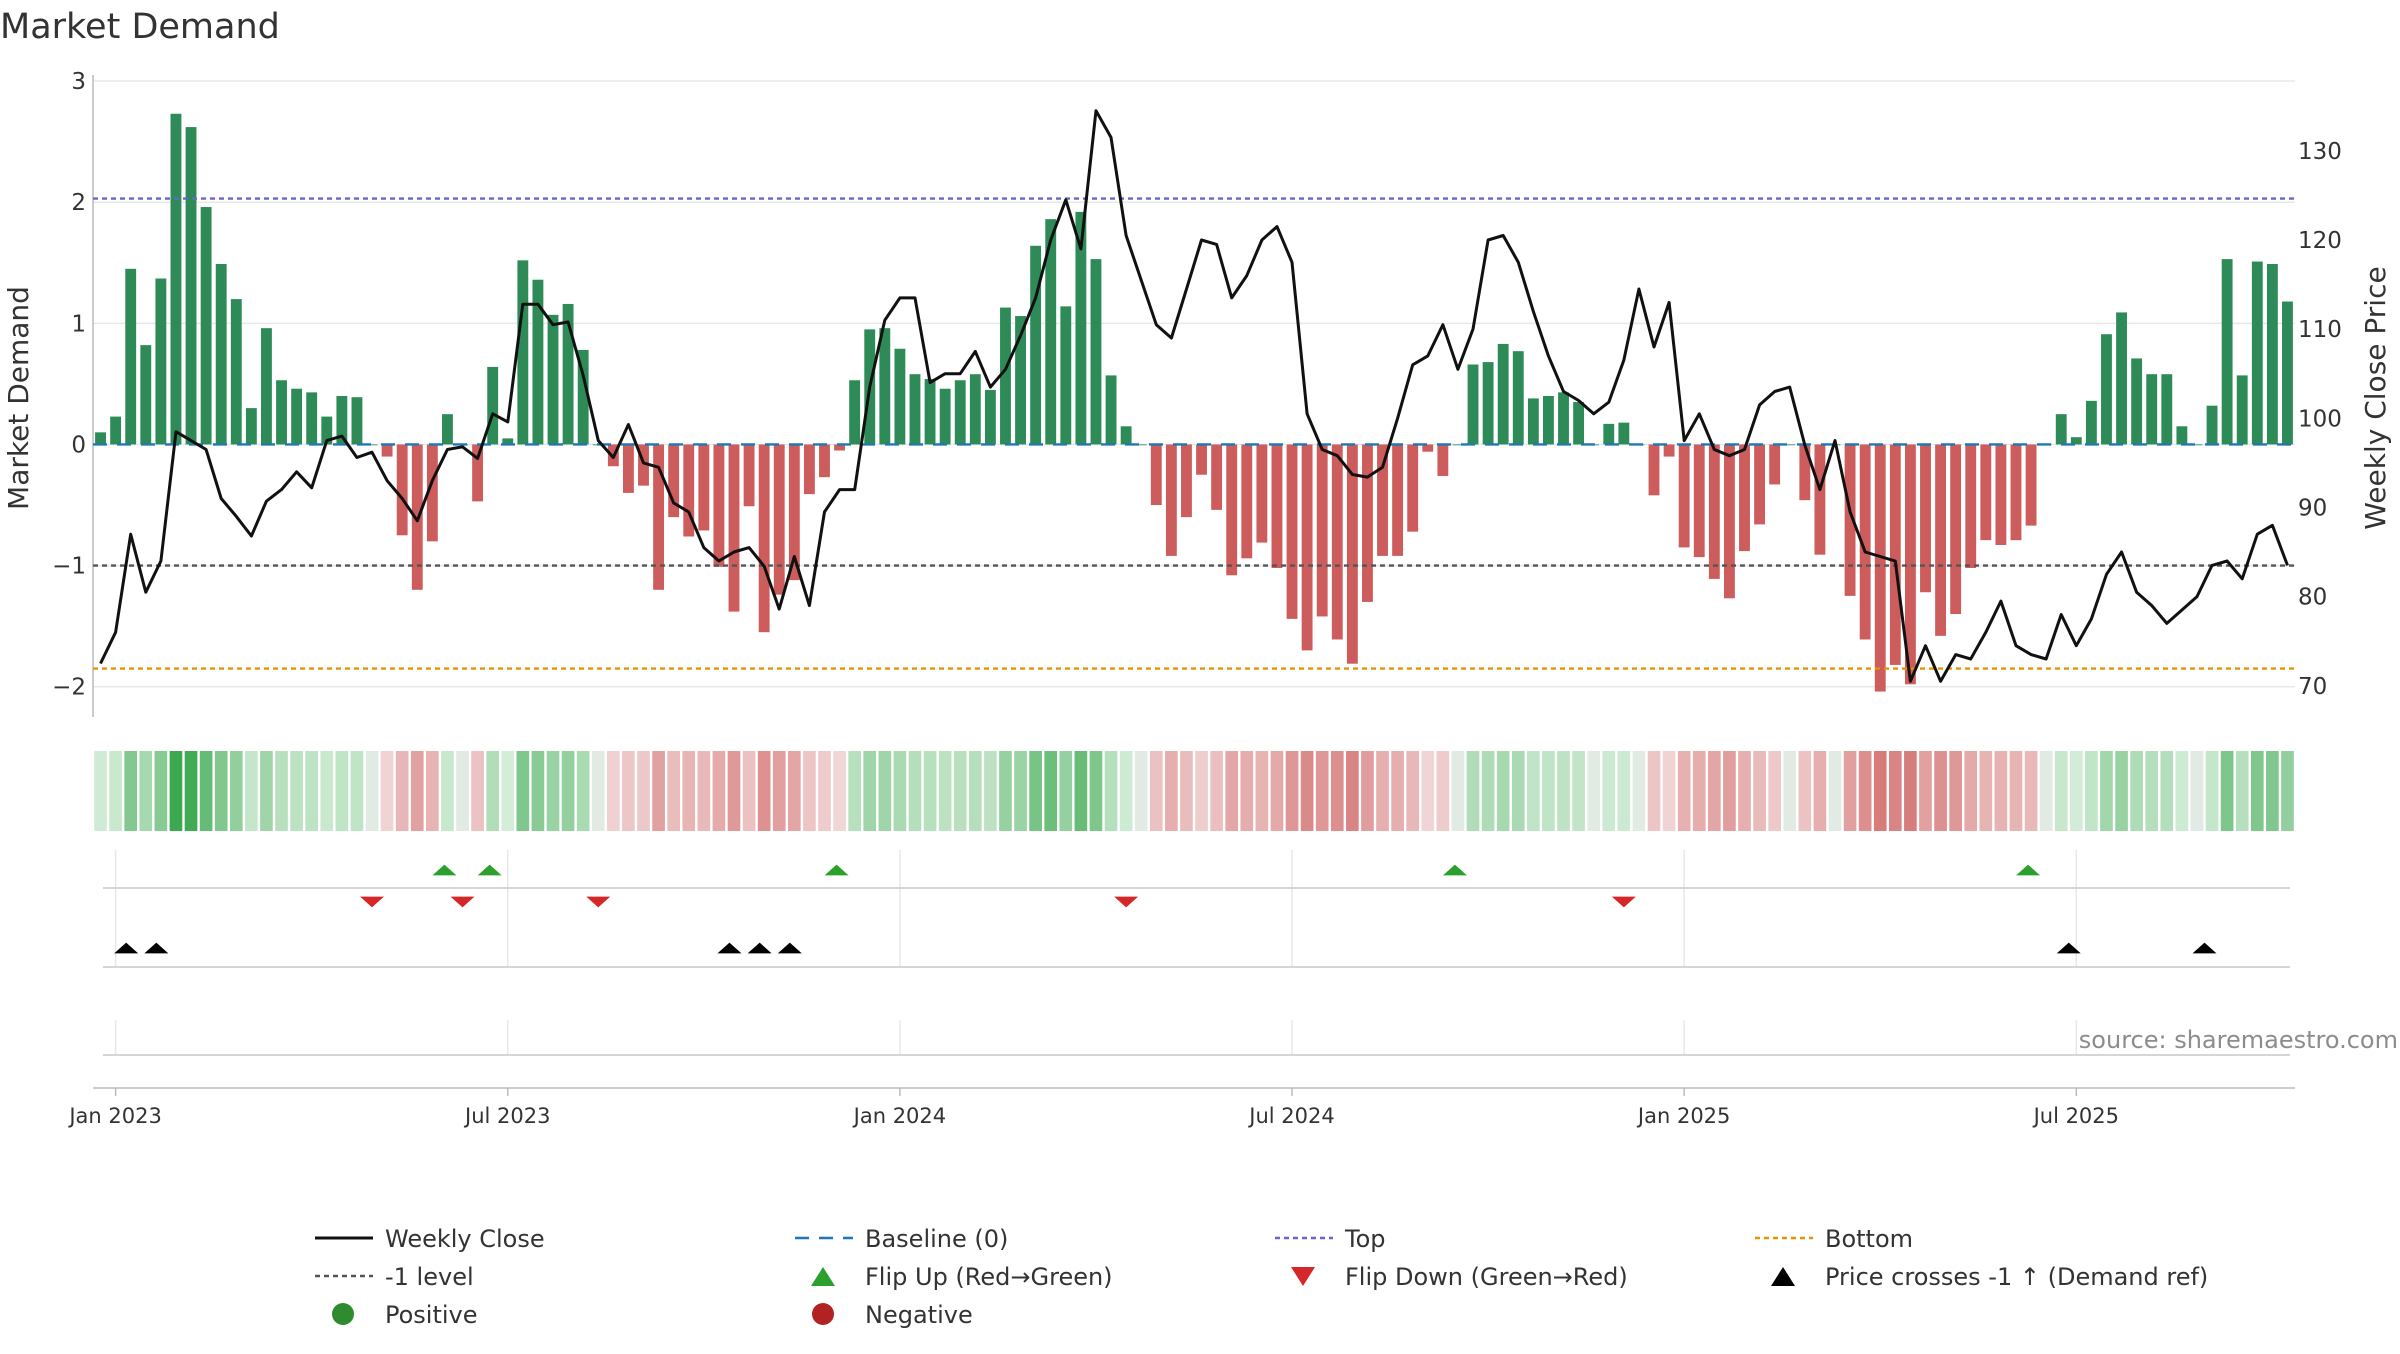  I want to click on y-tick-right: 70, so click(2312, 687).